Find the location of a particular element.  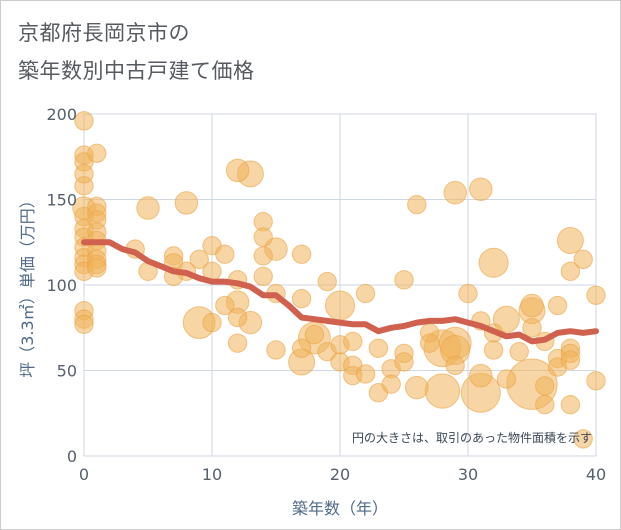

y-axis-title: 坪（3.3㎡）単価（万円） is located at coordinates (27, 284).